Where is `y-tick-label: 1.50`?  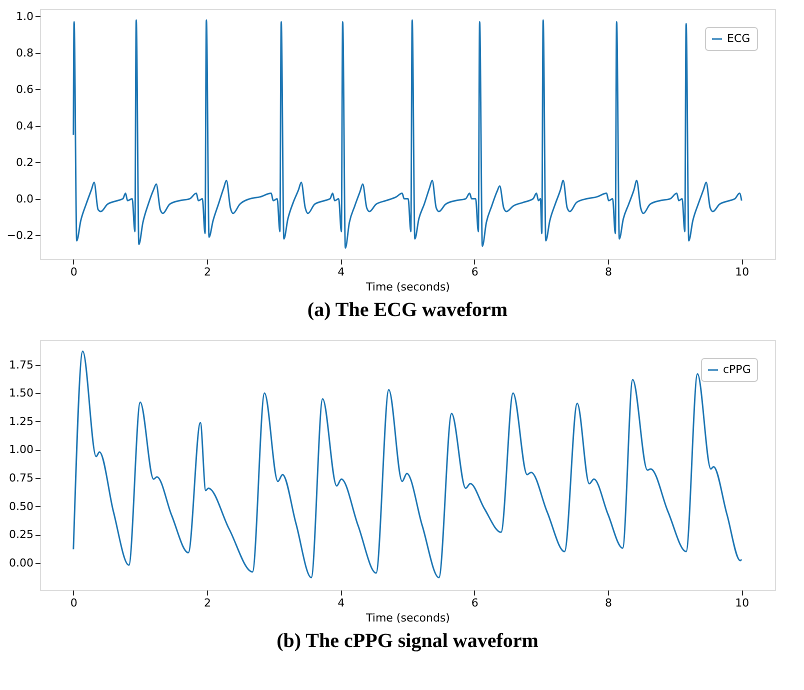 y-tick-label: 1.50 is located at coordinates (21, 393).